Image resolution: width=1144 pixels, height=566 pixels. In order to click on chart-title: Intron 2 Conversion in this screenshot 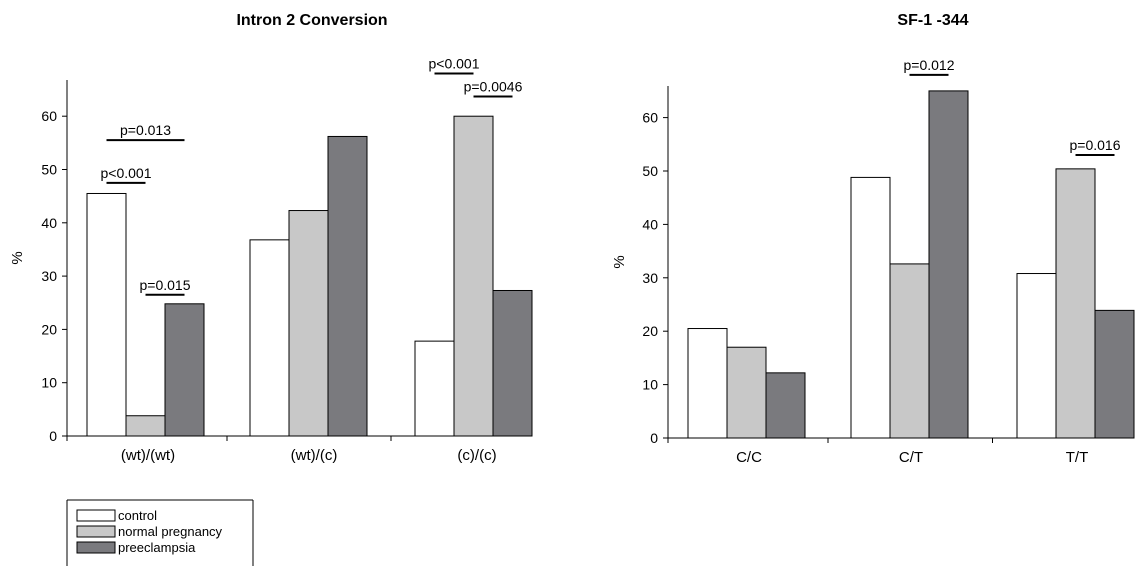, I will do `click(311, 20)`.